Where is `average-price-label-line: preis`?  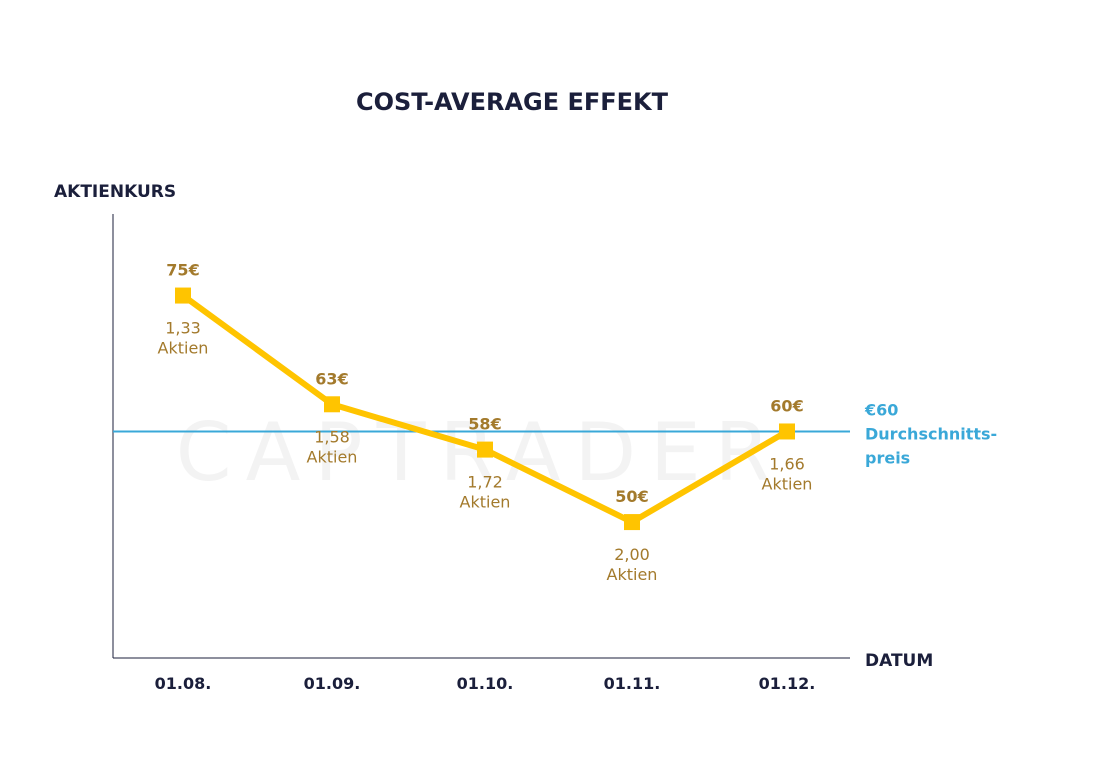
average-price-label-line: preis is located at coordinates (887, 457).